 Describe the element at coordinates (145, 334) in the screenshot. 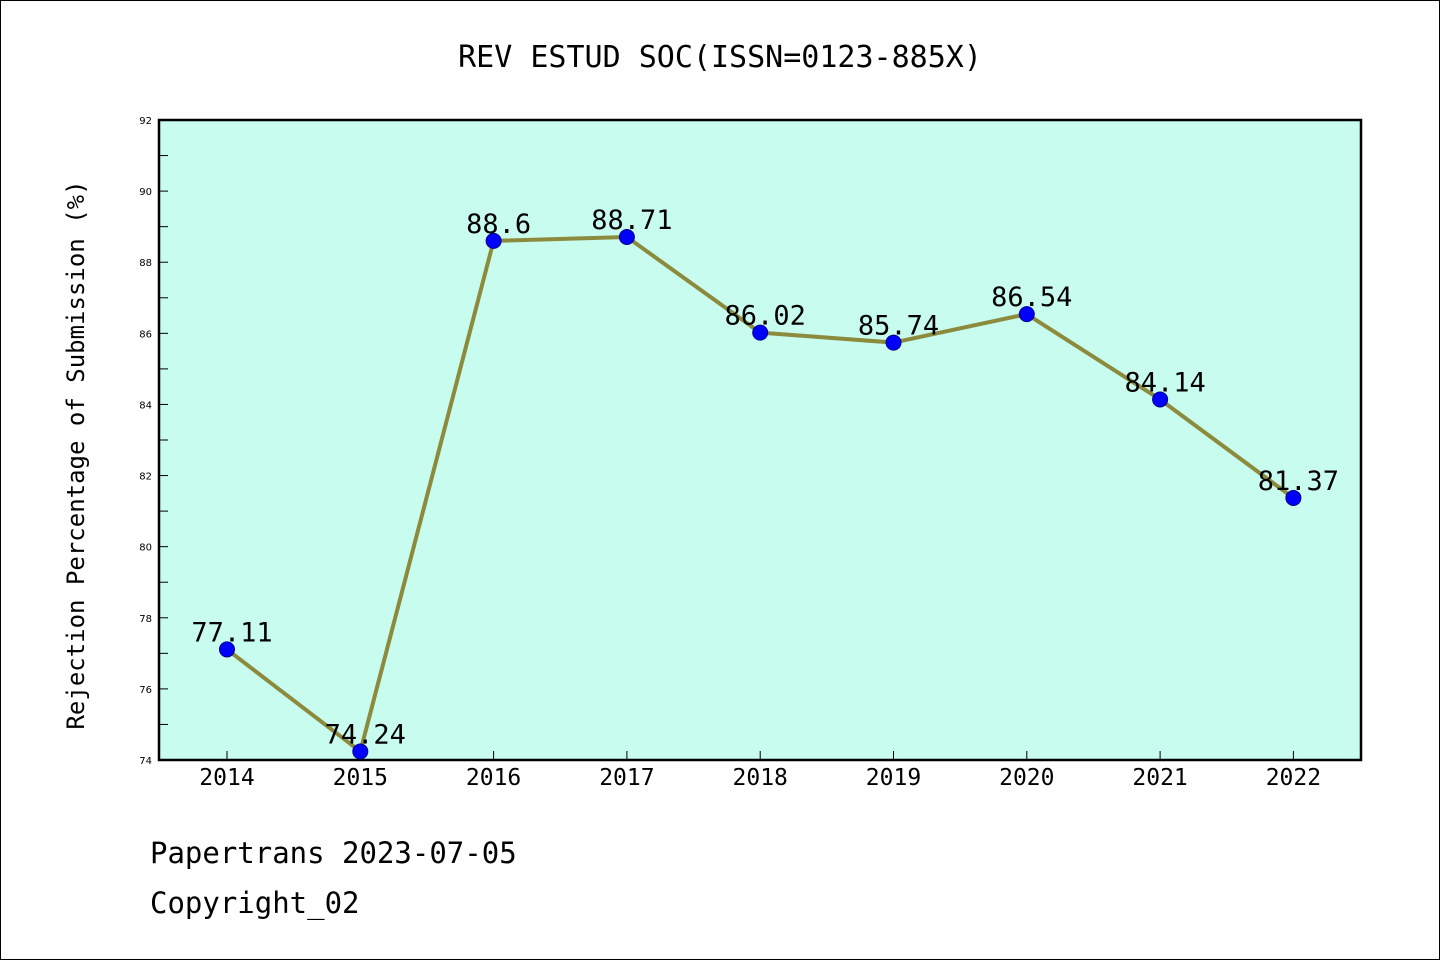

I see `y-tick-label: 86` at that location.